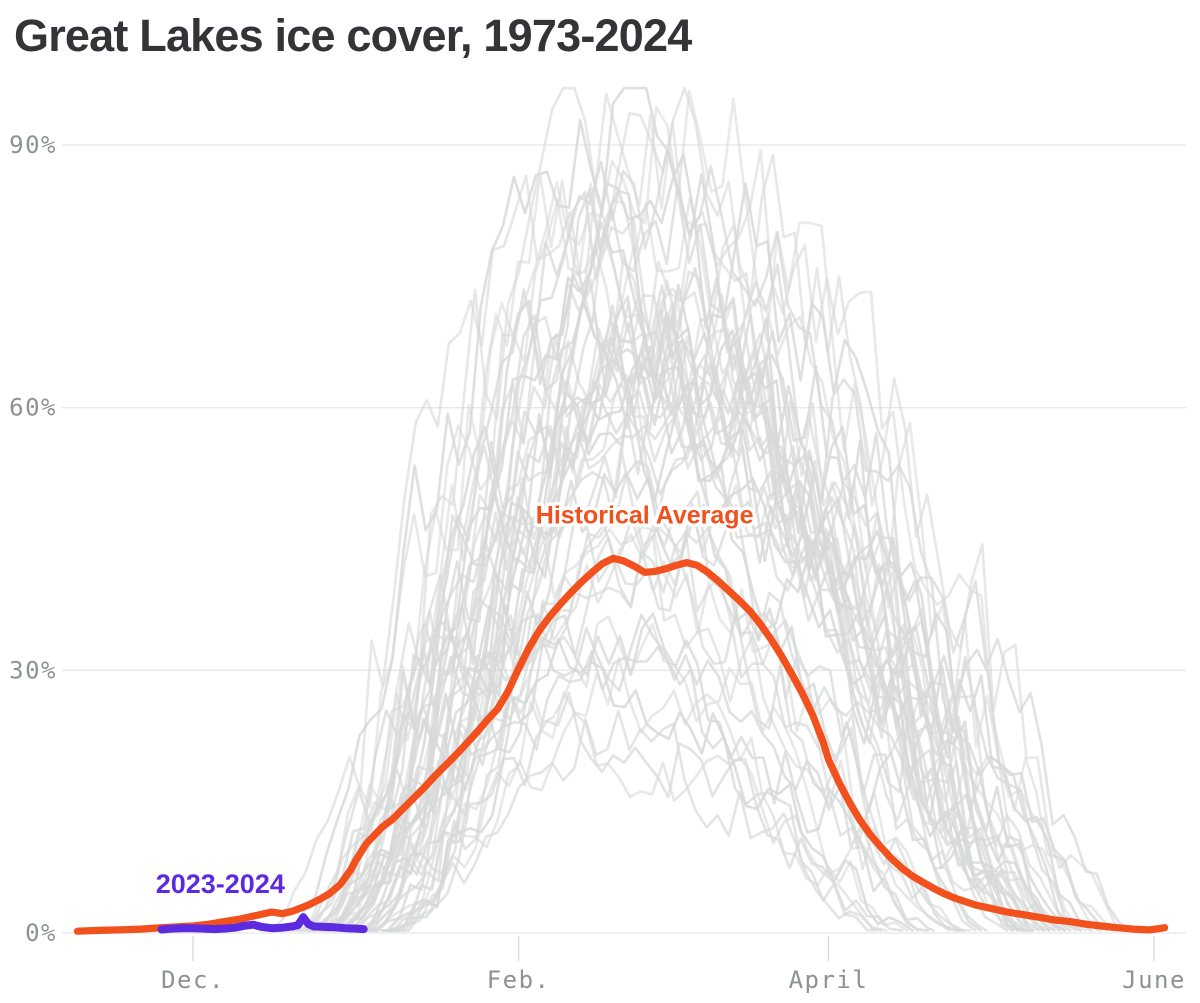 This screenshot has height=1003, width=1200. I want to click on x-tick-label: June, so click(1154, 980).